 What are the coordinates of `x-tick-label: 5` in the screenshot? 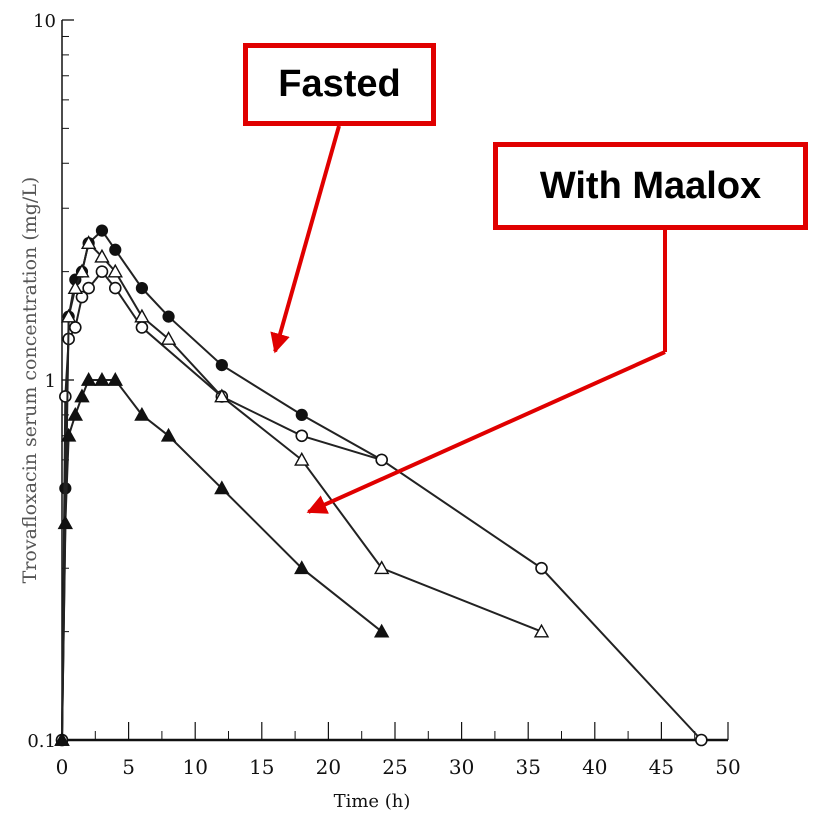 It's located at (128, 767).